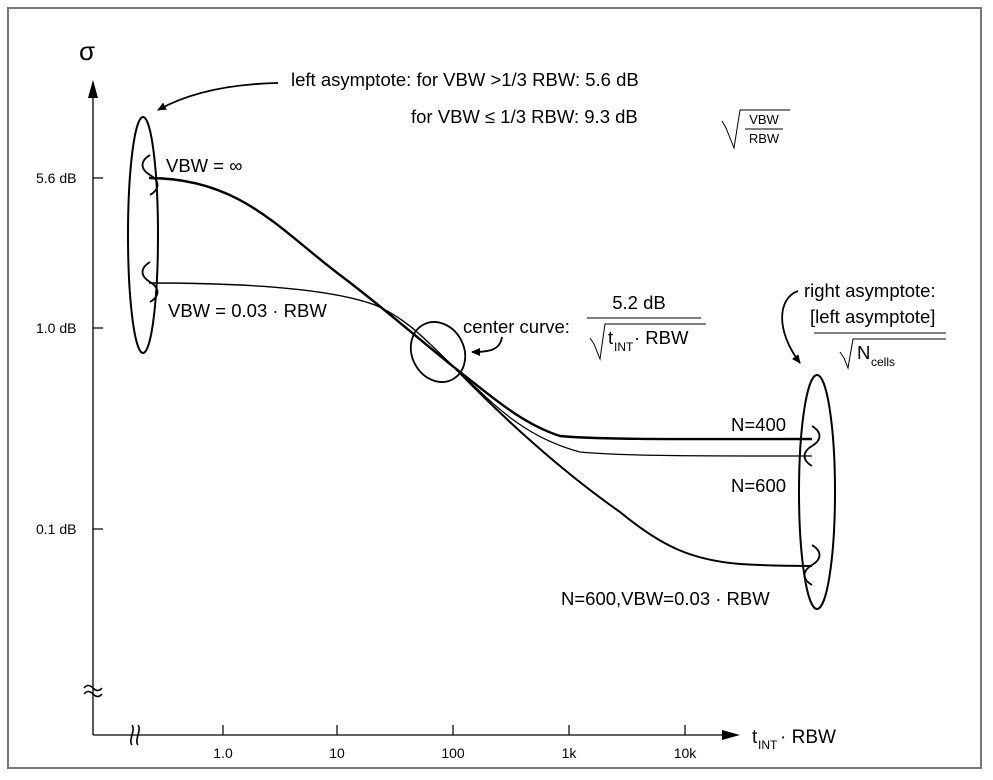 The image size is (993, 780). Describe the element at coordinates (872, 316) in the screenshot. I see `right-asymptote-label-line2: [left asymptote]` at that location.